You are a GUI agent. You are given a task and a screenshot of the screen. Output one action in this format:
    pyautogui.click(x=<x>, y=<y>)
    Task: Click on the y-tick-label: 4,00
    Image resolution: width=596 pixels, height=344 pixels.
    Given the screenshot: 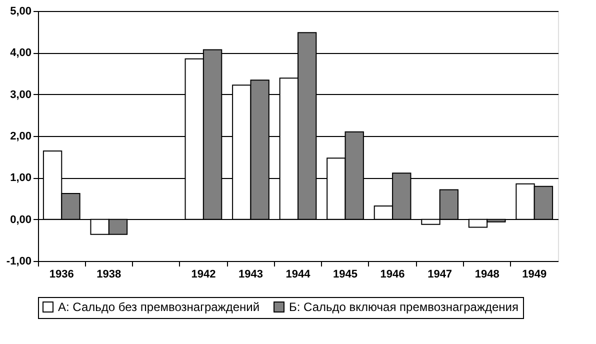 What is the action you would take?
    pyautogui.click(x=21, y=53)
    